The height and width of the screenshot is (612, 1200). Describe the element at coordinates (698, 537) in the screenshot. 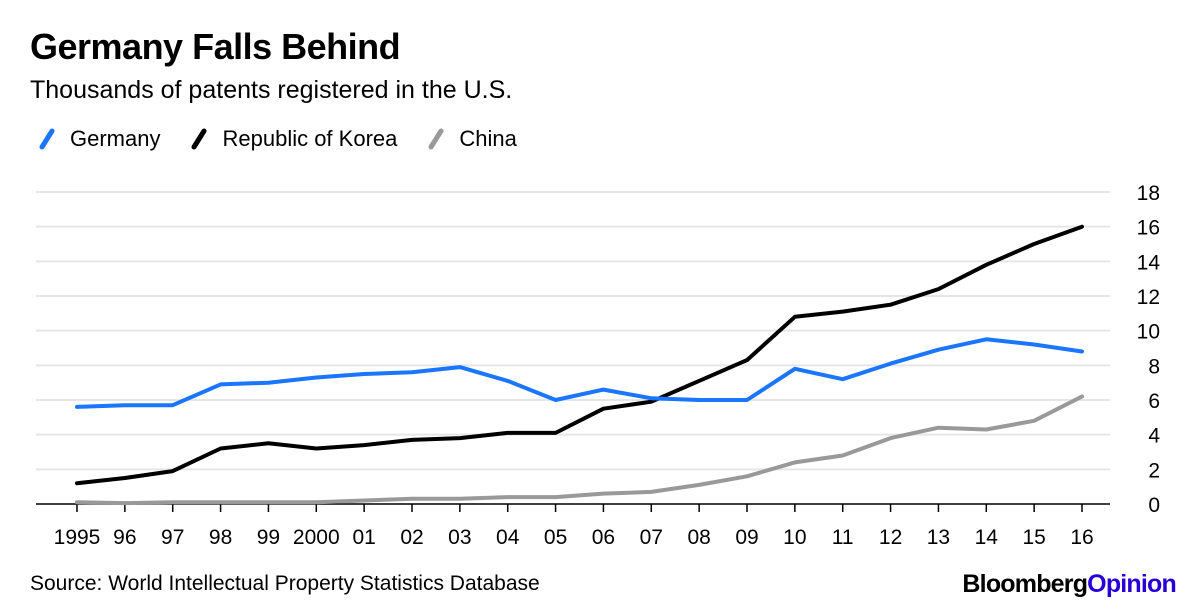

I see `x-tick-label: 08` at that location.